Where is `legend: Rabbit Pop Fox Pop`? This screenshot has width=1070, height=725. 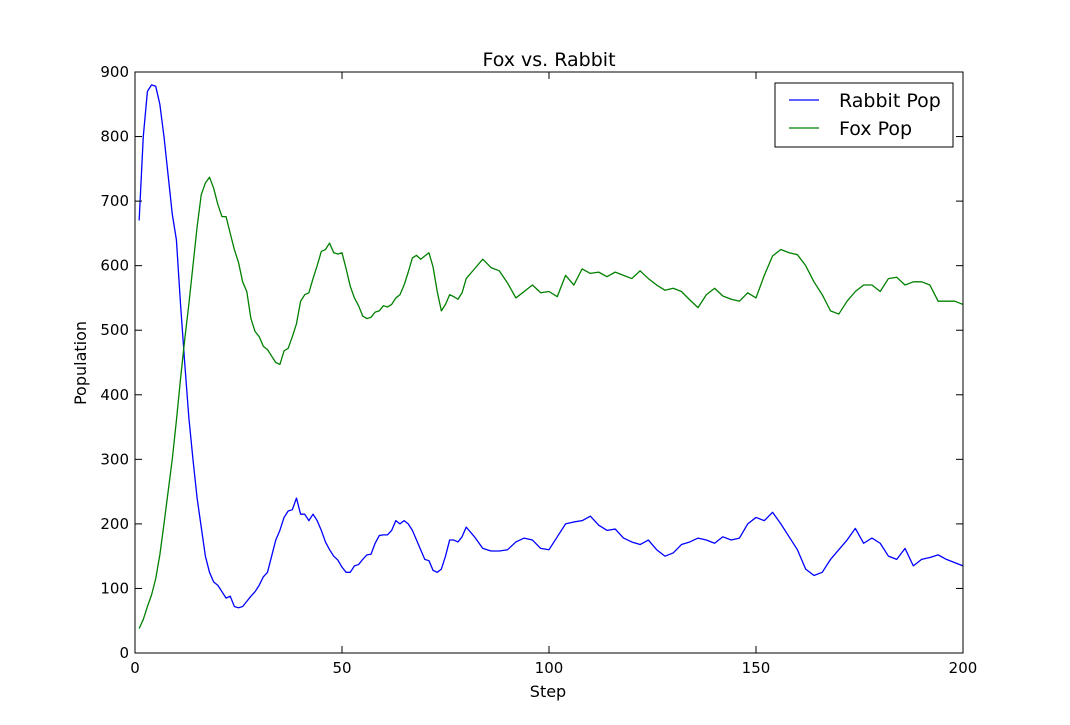
legend: Rabbit Pop Fox Pop is located at coordinates (864, 115).